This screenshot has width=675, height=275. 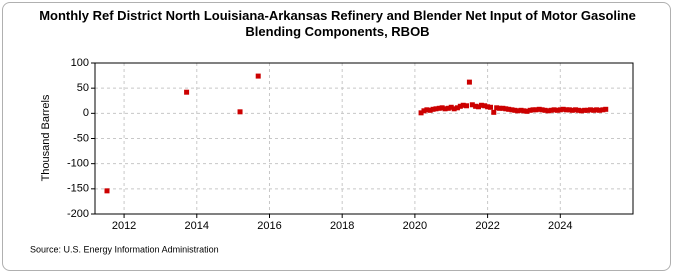 What do you see at coordinates (269, 226) in the screenshot?
I see `x-tick-label: 2016` at bounding box center [269, 226].